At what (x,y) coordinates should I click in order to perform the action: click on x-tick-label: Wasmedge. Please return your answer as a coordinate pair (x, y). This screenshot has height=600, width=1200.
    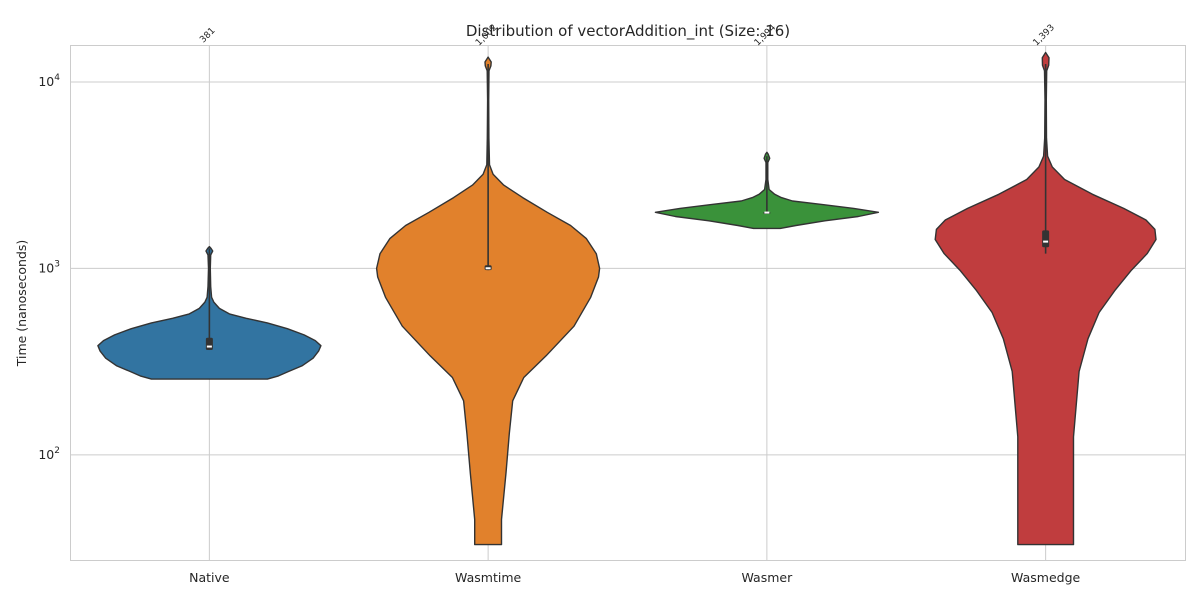
    Looking at the image, I should click on (1045, 577).